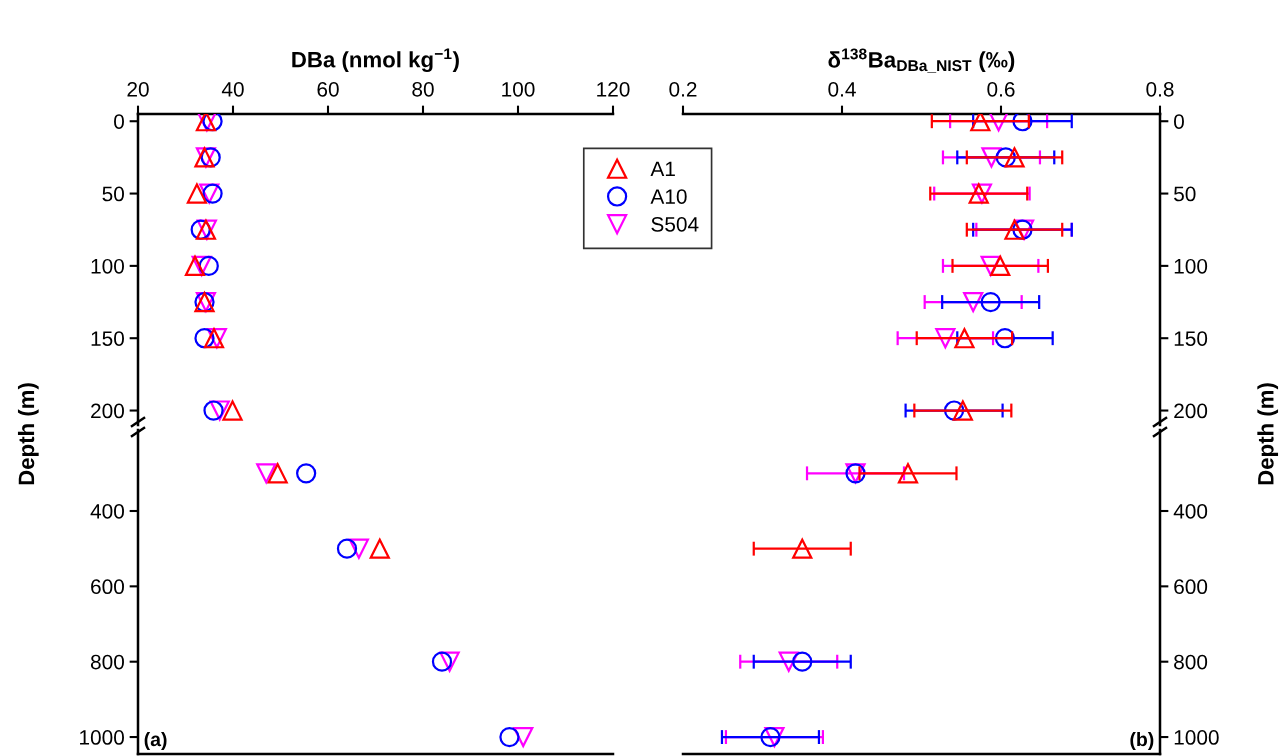  I want to click on x-tick-label: 80, so click(423, 89).